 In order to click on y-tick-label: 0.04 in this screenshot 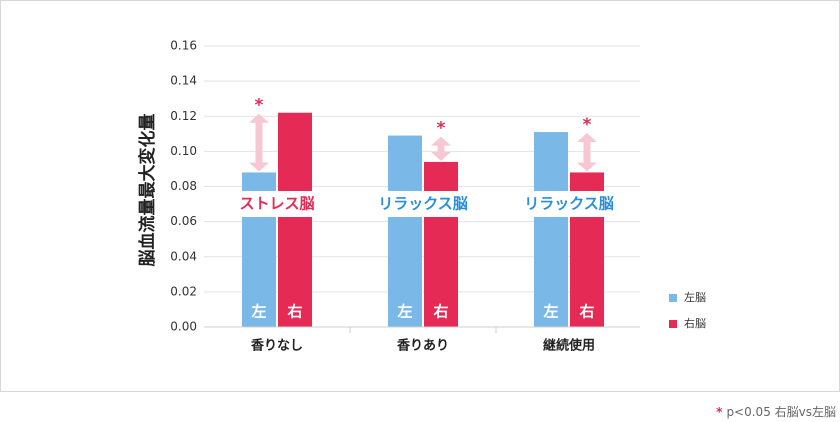, I will do `click(183, 256)`.